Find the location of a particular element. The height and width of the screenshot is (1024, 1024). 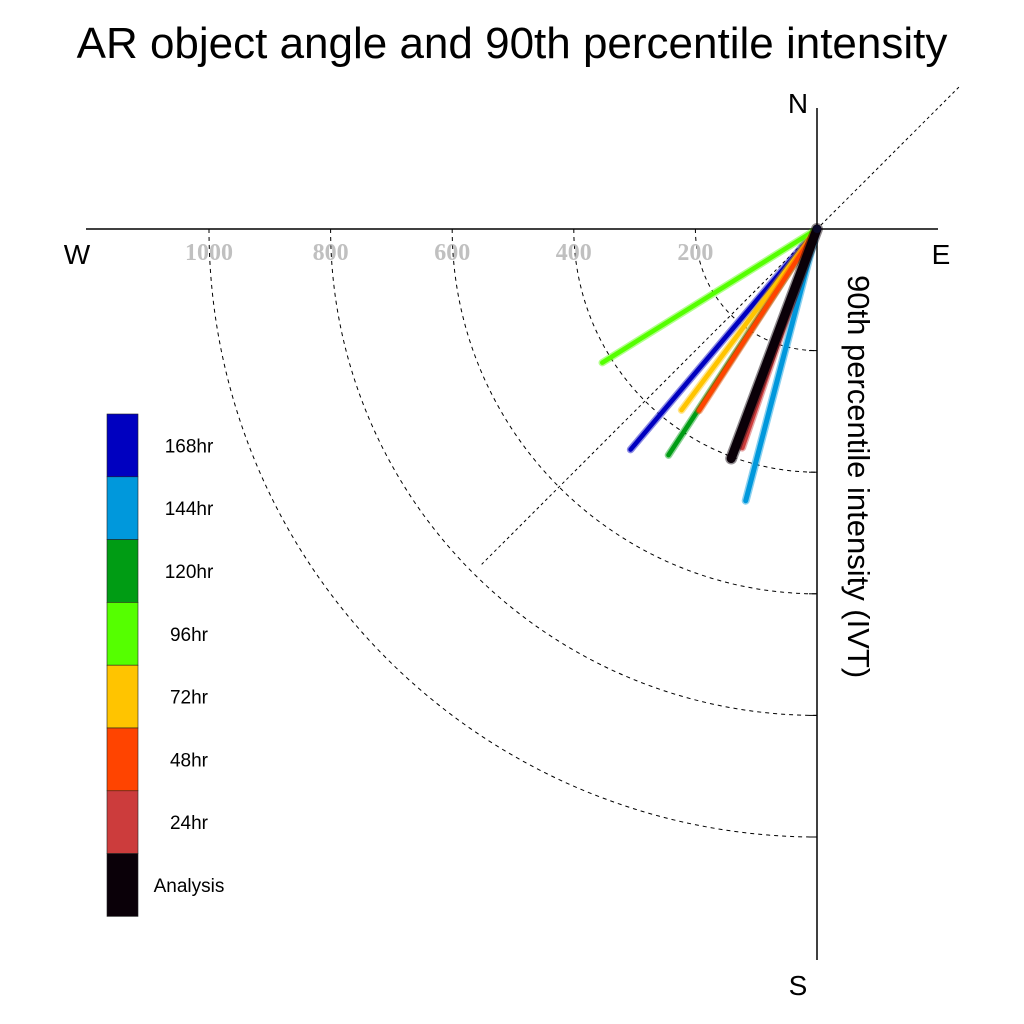

legend-label: 144hr is located at coordinates (189, 509).